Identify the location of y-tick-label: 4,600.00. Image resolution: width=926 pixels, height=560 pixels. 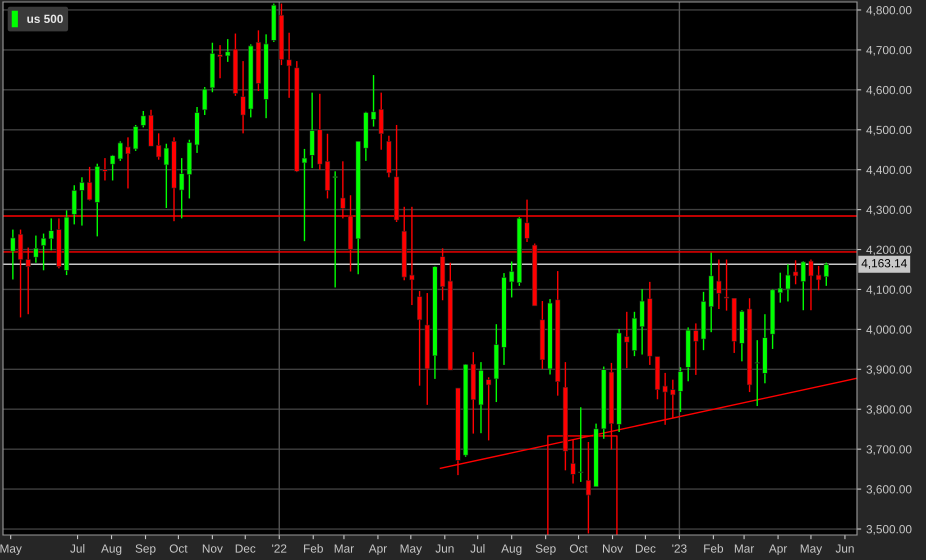
(889, 91).